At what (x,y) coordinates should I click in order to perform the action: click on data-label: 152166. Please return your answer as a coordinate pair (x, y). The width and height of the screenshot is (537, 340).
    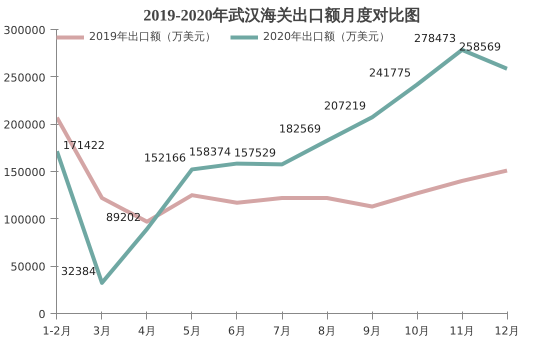
    Looking at the image, I should click on (165, 157).